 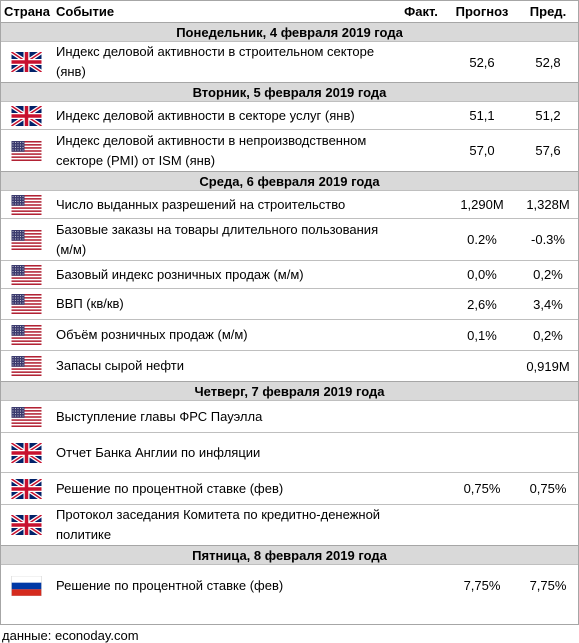 What do you see at coordinates (482, 115) in the screenshot?
I see `forecast-value: 51,1` at bounding box center [482, 115].